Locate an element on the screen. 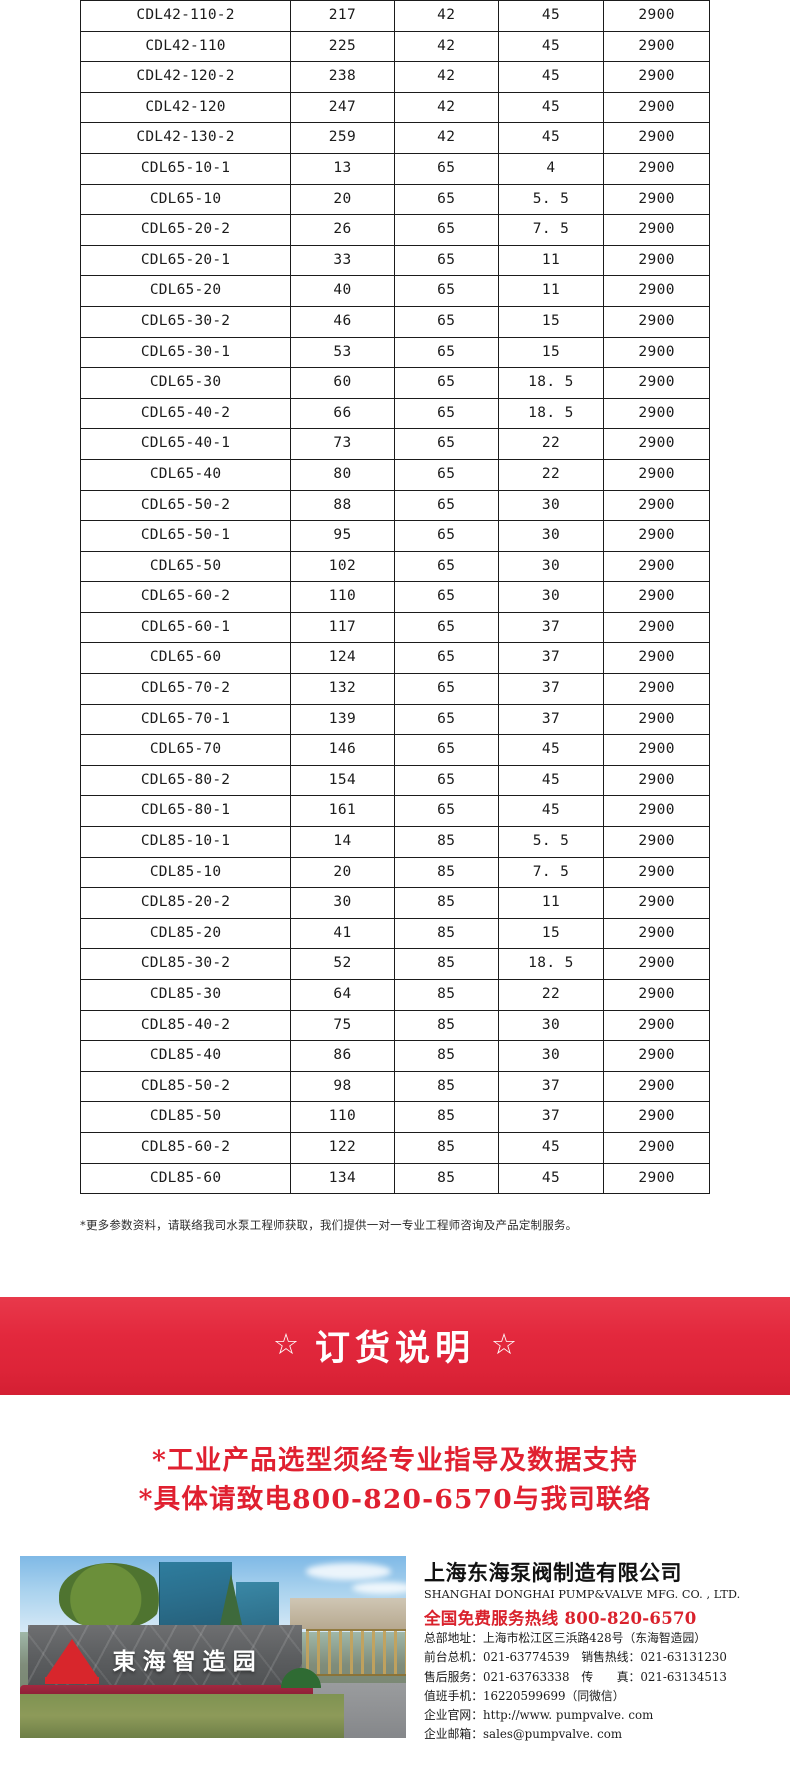 Image resolution: width=790 pixels, height=1784 pixels. table-row: CDL65-30-2 46 65 15 2900 is located at coordinates (394, 321).